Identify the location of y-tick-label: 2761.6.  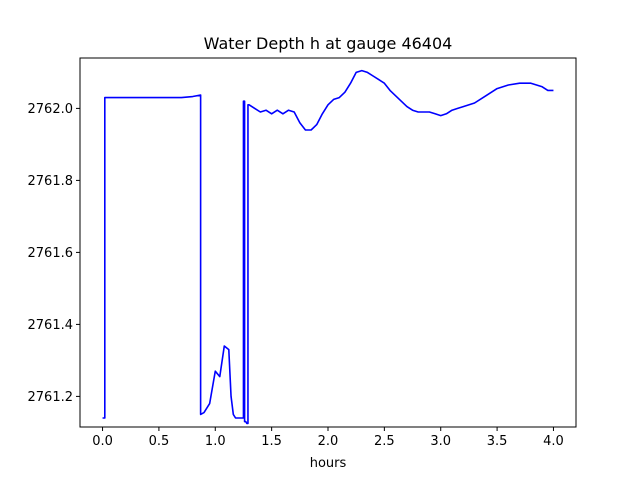
(51, 253).